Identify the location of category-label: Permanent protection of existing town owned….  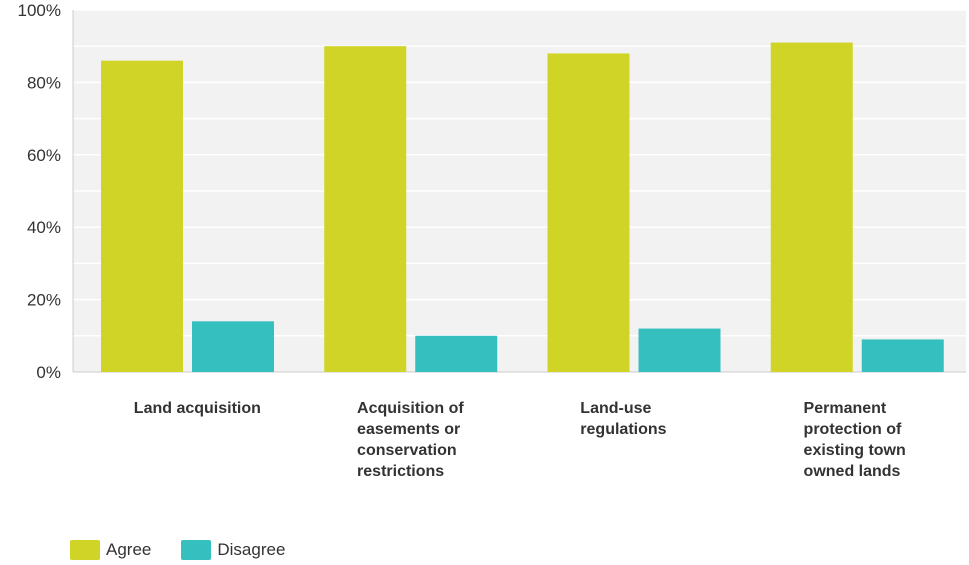
(855, 440).